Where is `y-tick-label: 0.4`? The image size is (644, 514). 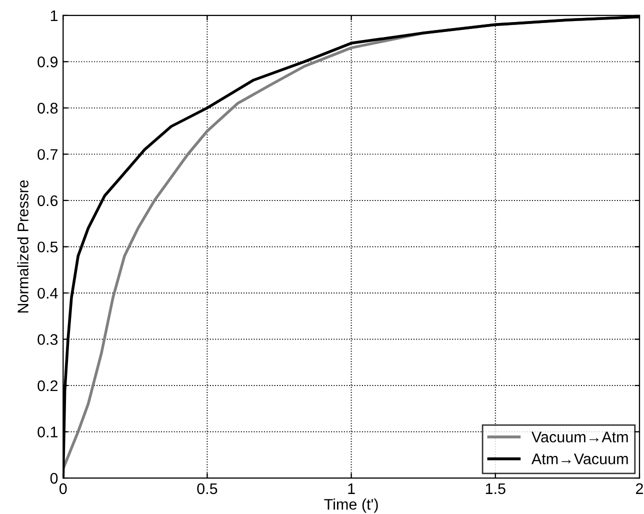 y-tick-label: 0.4 is located at coordinates (48, 293).